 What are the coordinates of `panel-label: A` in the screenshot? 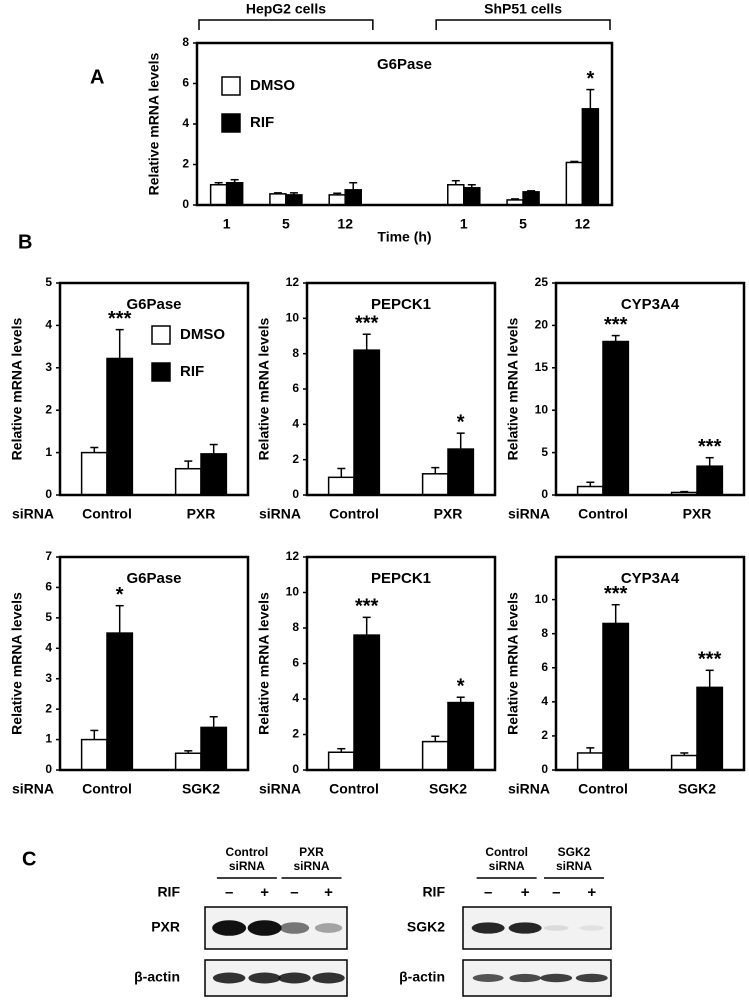 It's located at (97, 77).